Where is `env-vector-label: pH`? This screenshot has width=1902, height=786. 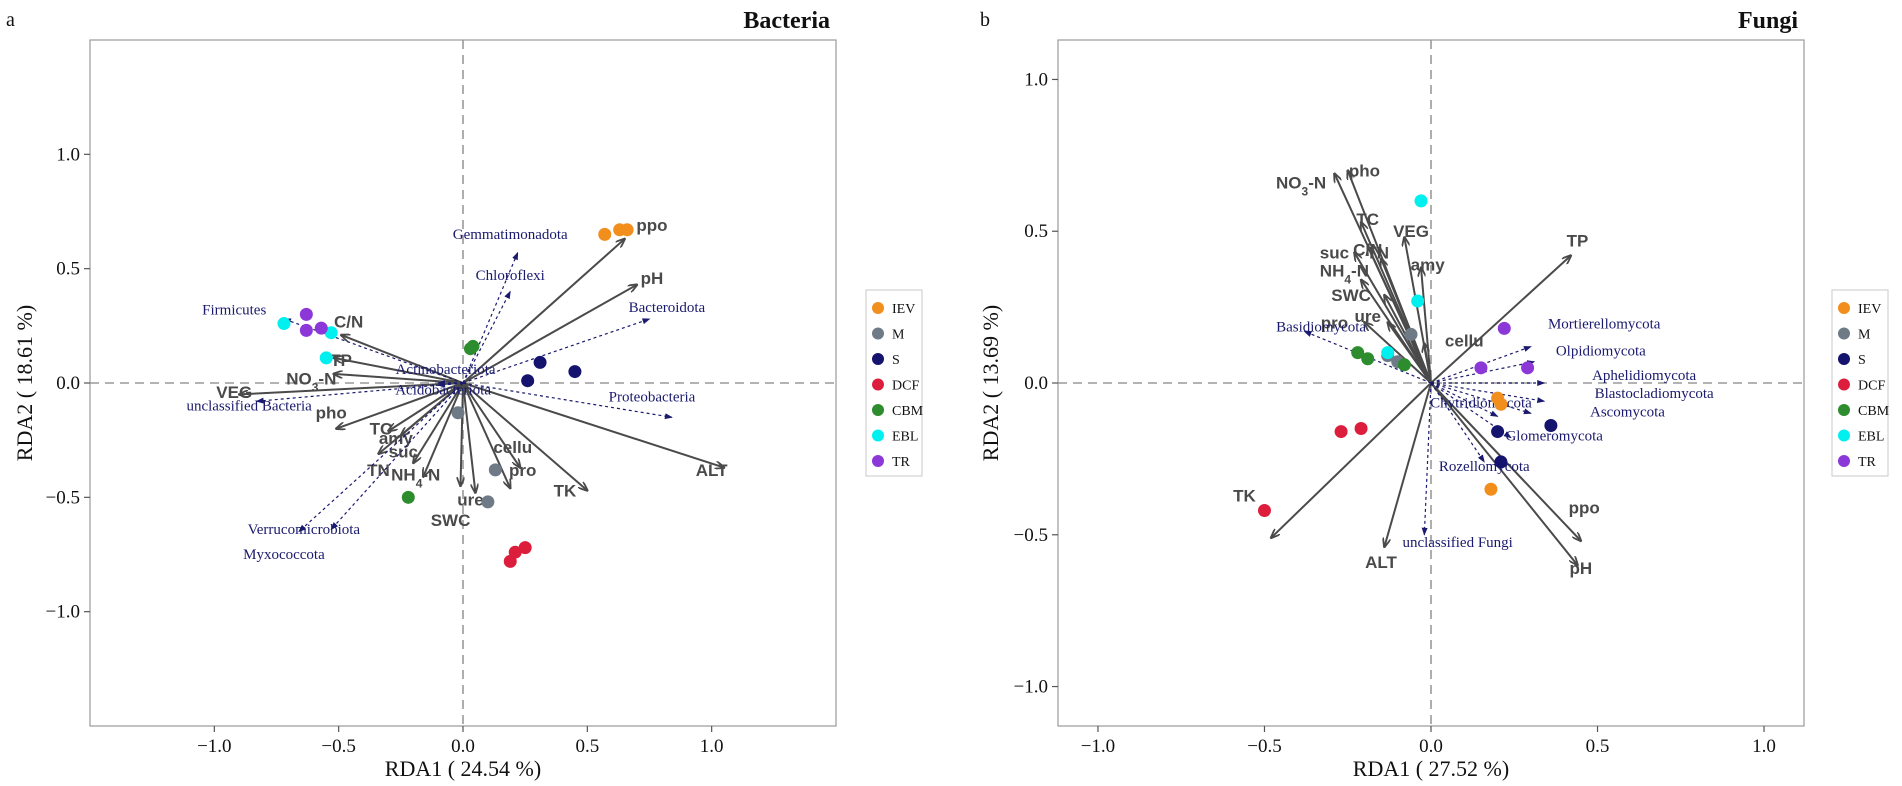 env-vector-label: pH is located at coordinates (1581, 568).